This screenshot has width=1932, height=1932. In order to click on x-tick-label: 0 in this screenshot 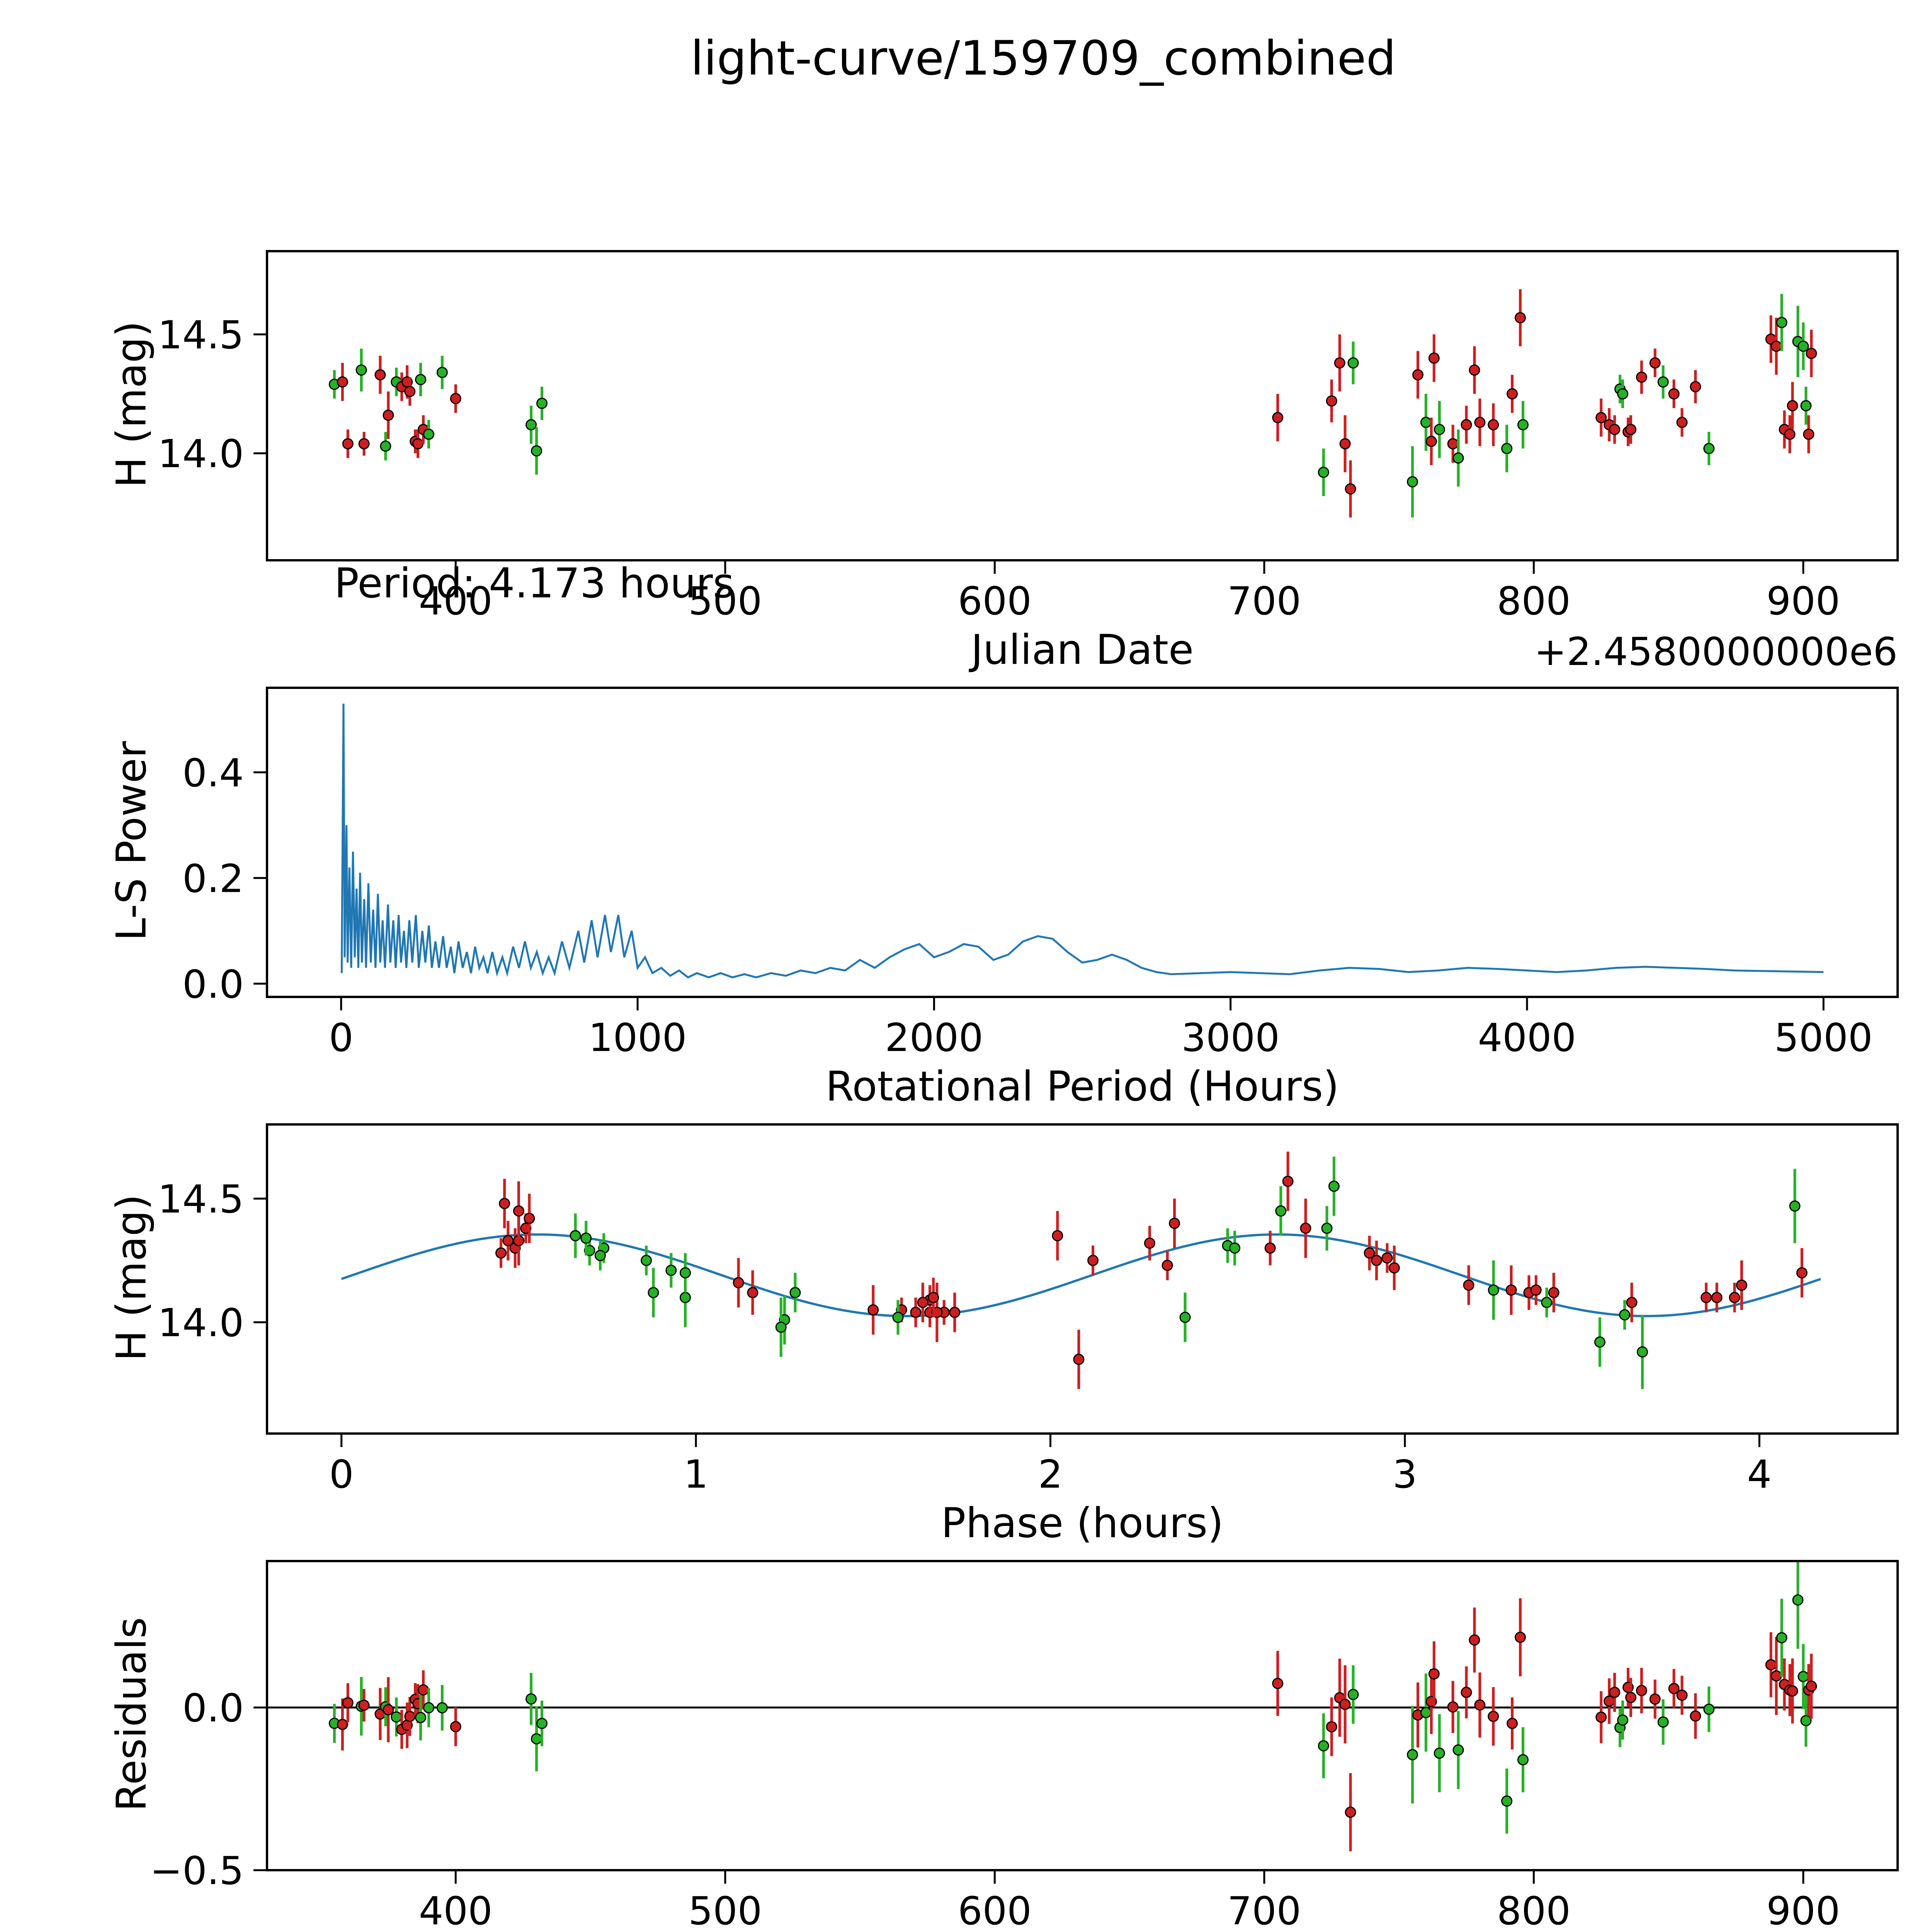, I will do `click(342, 1037)`.